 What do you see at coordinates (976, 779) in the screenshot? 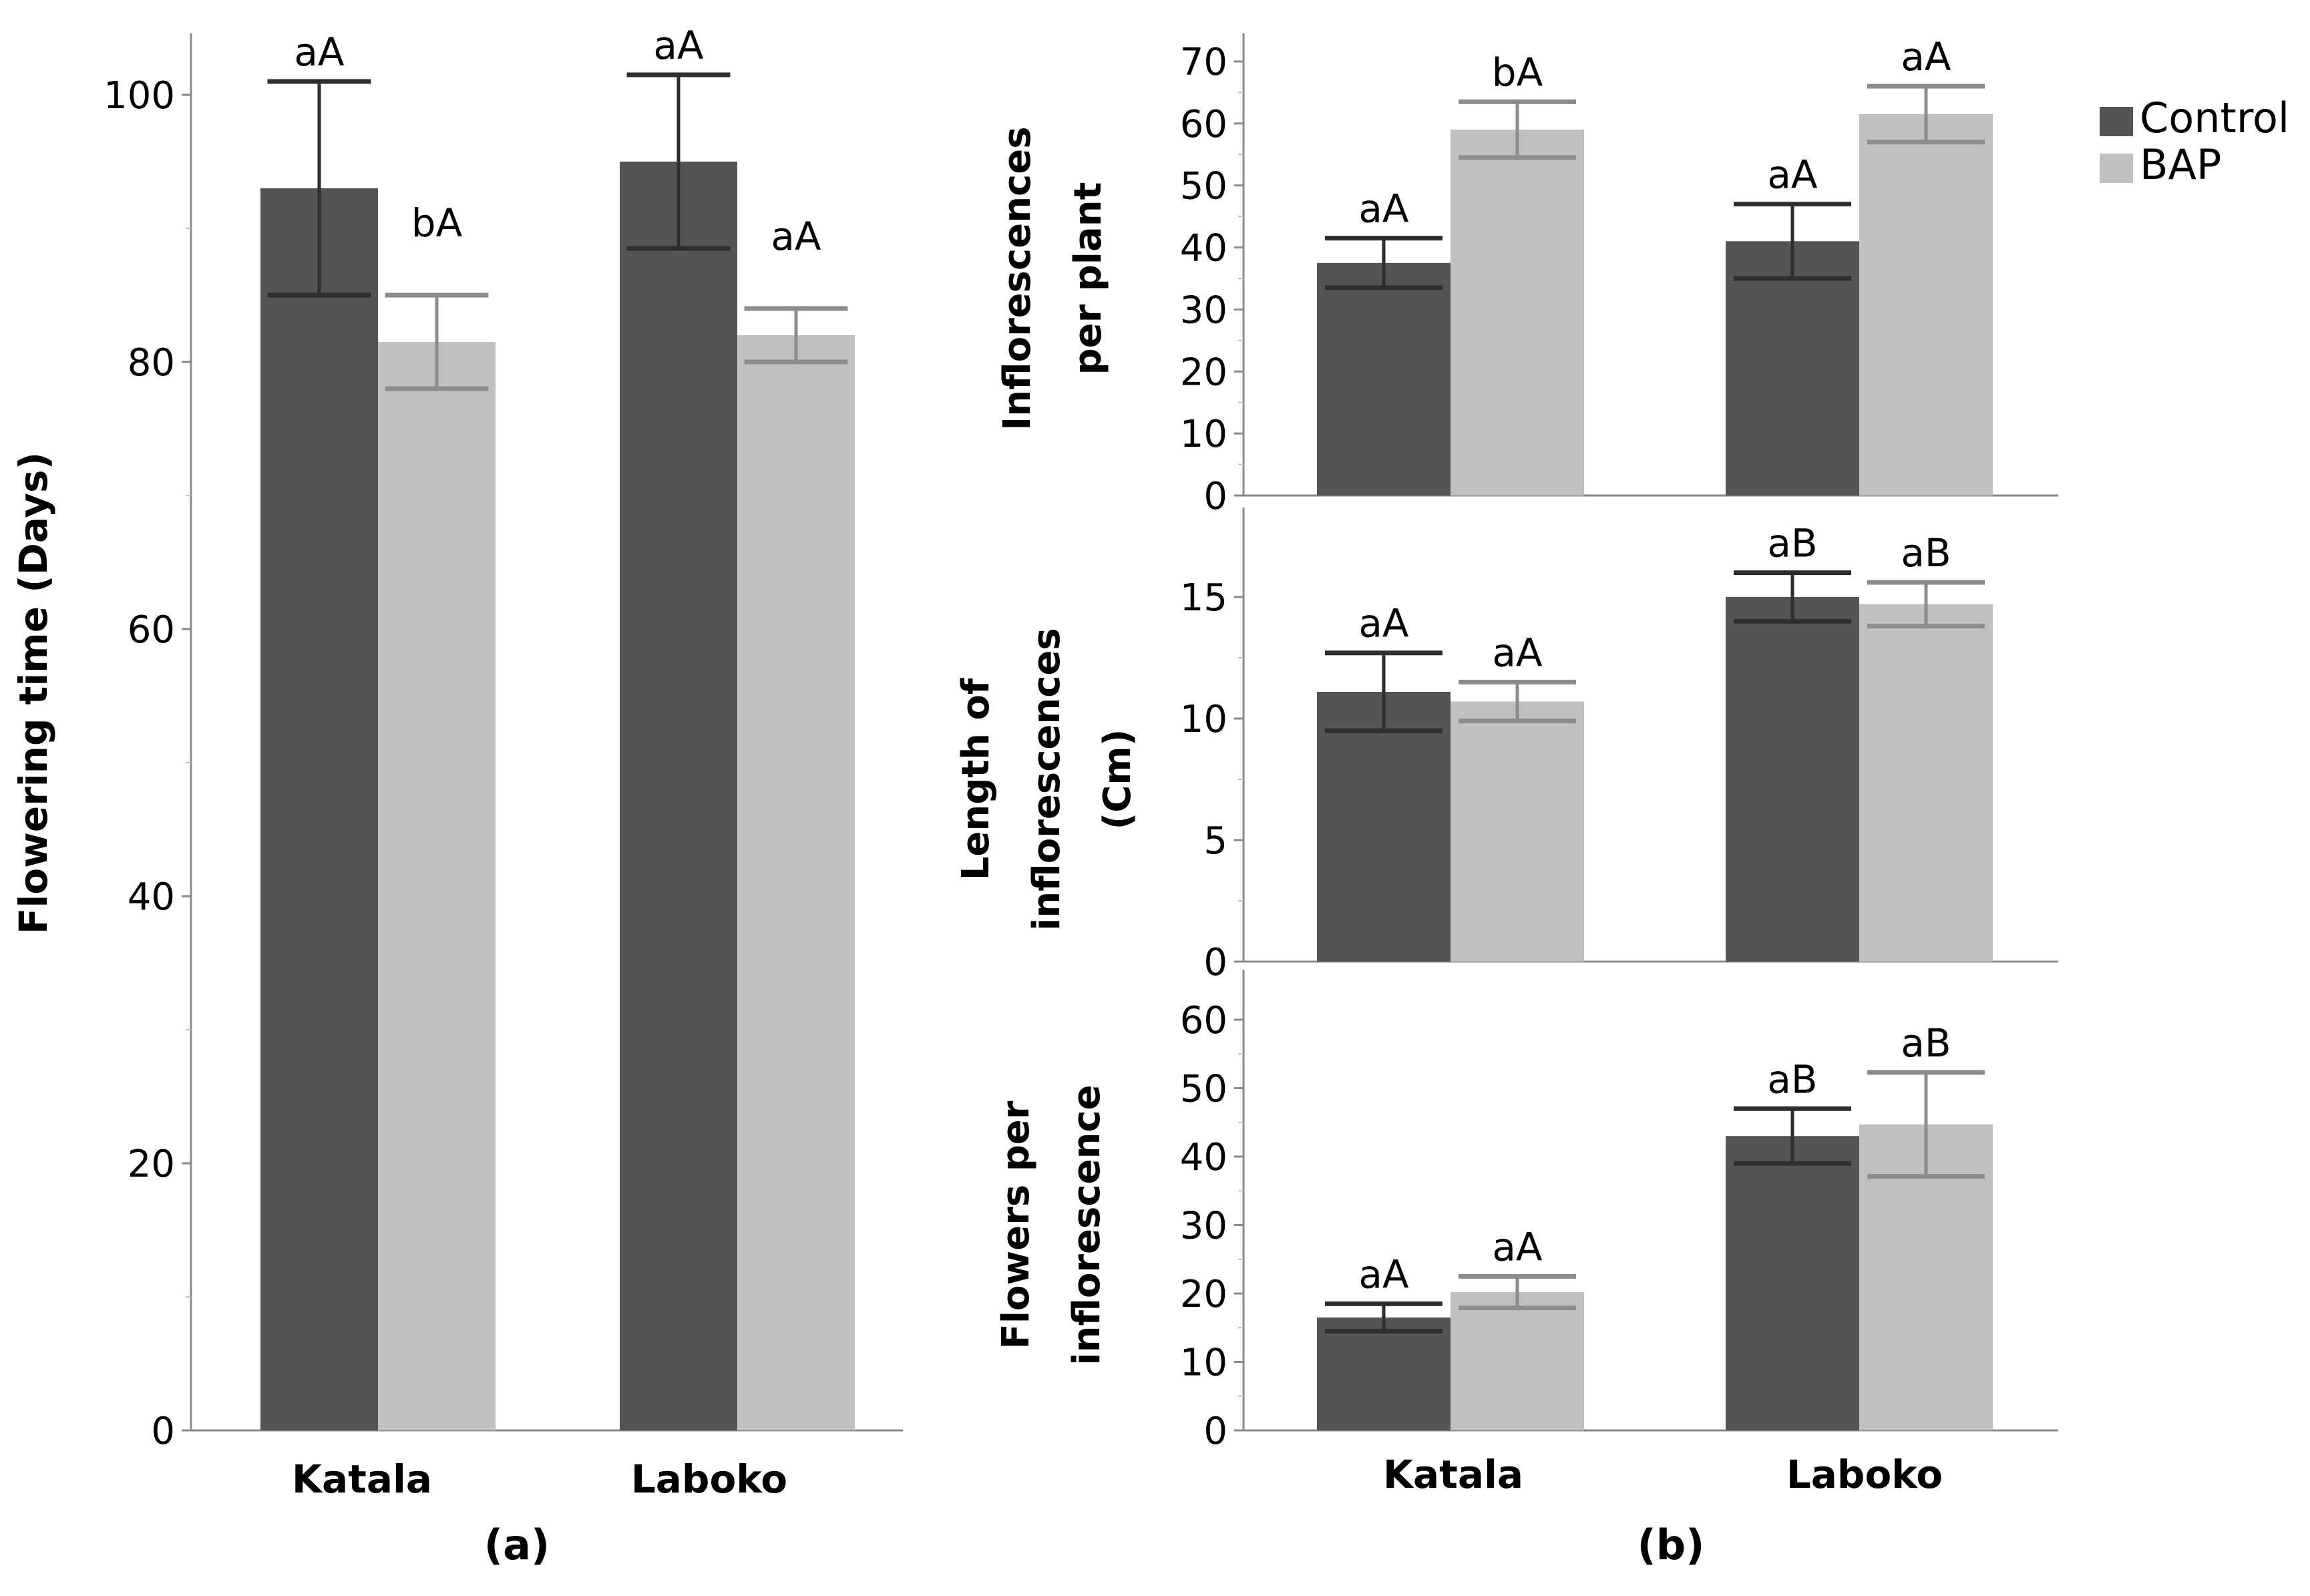
I see `y-axis-label-line: Length of` at bounding box center [976, 779].